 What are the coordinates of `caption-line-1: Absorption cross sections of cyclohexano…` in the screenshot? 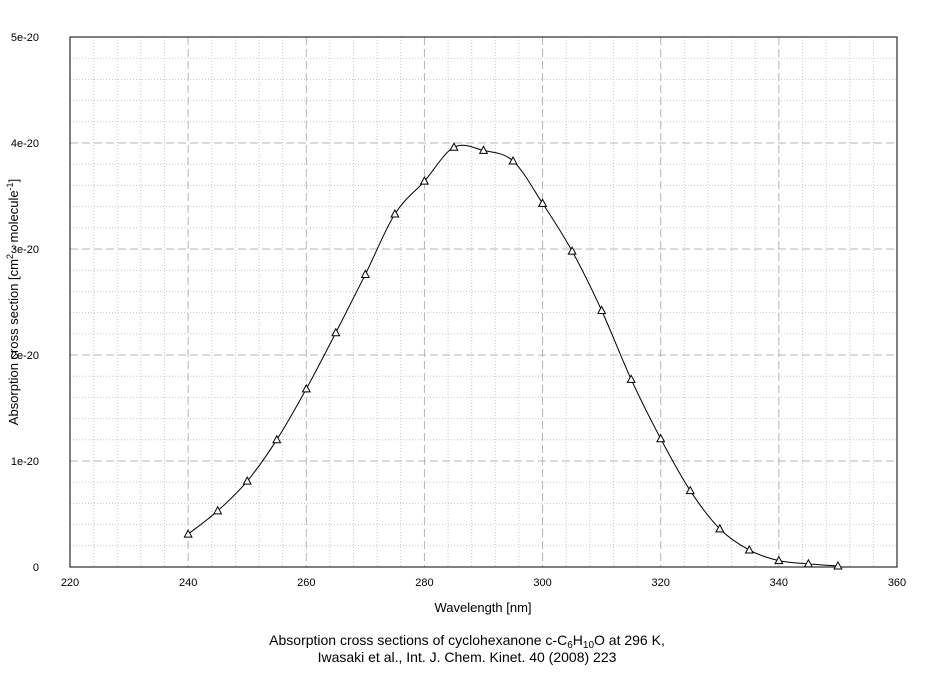 It's located at (467, 641).